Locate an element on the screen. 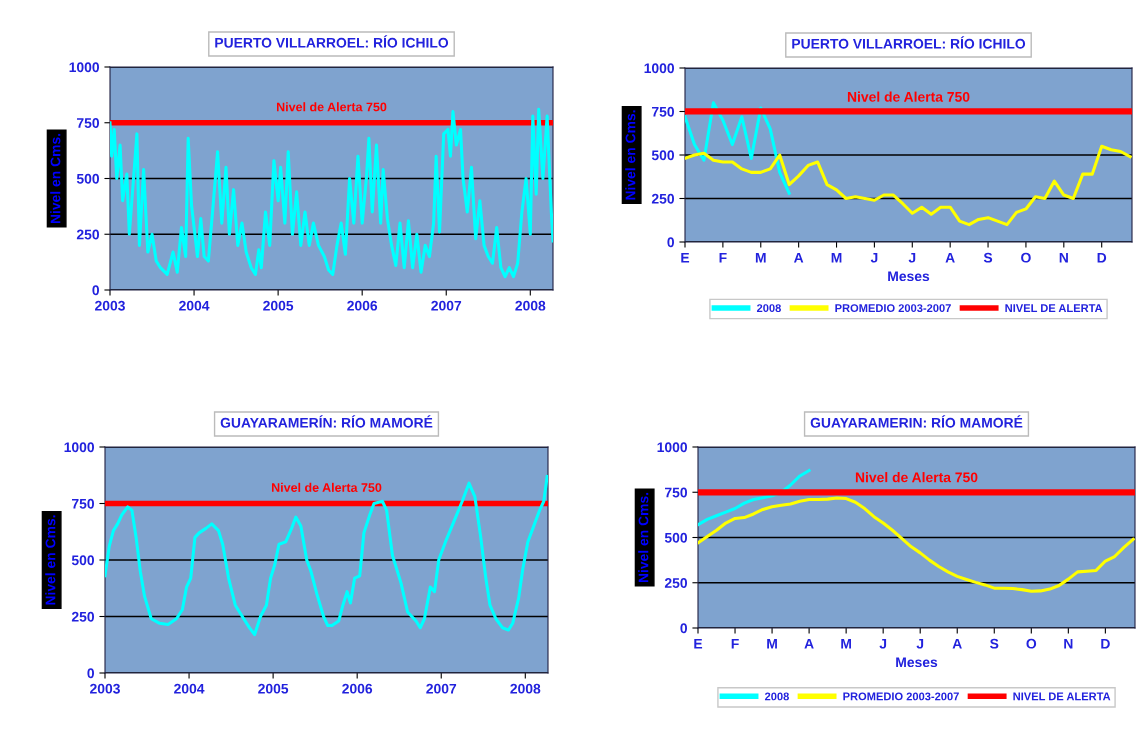 Image resolution: width=1140 pixels, height=731 pixels. chart-title: GUAYARAMERÍN: RÍO MAMORÉ is located at coordinates (326, 421).